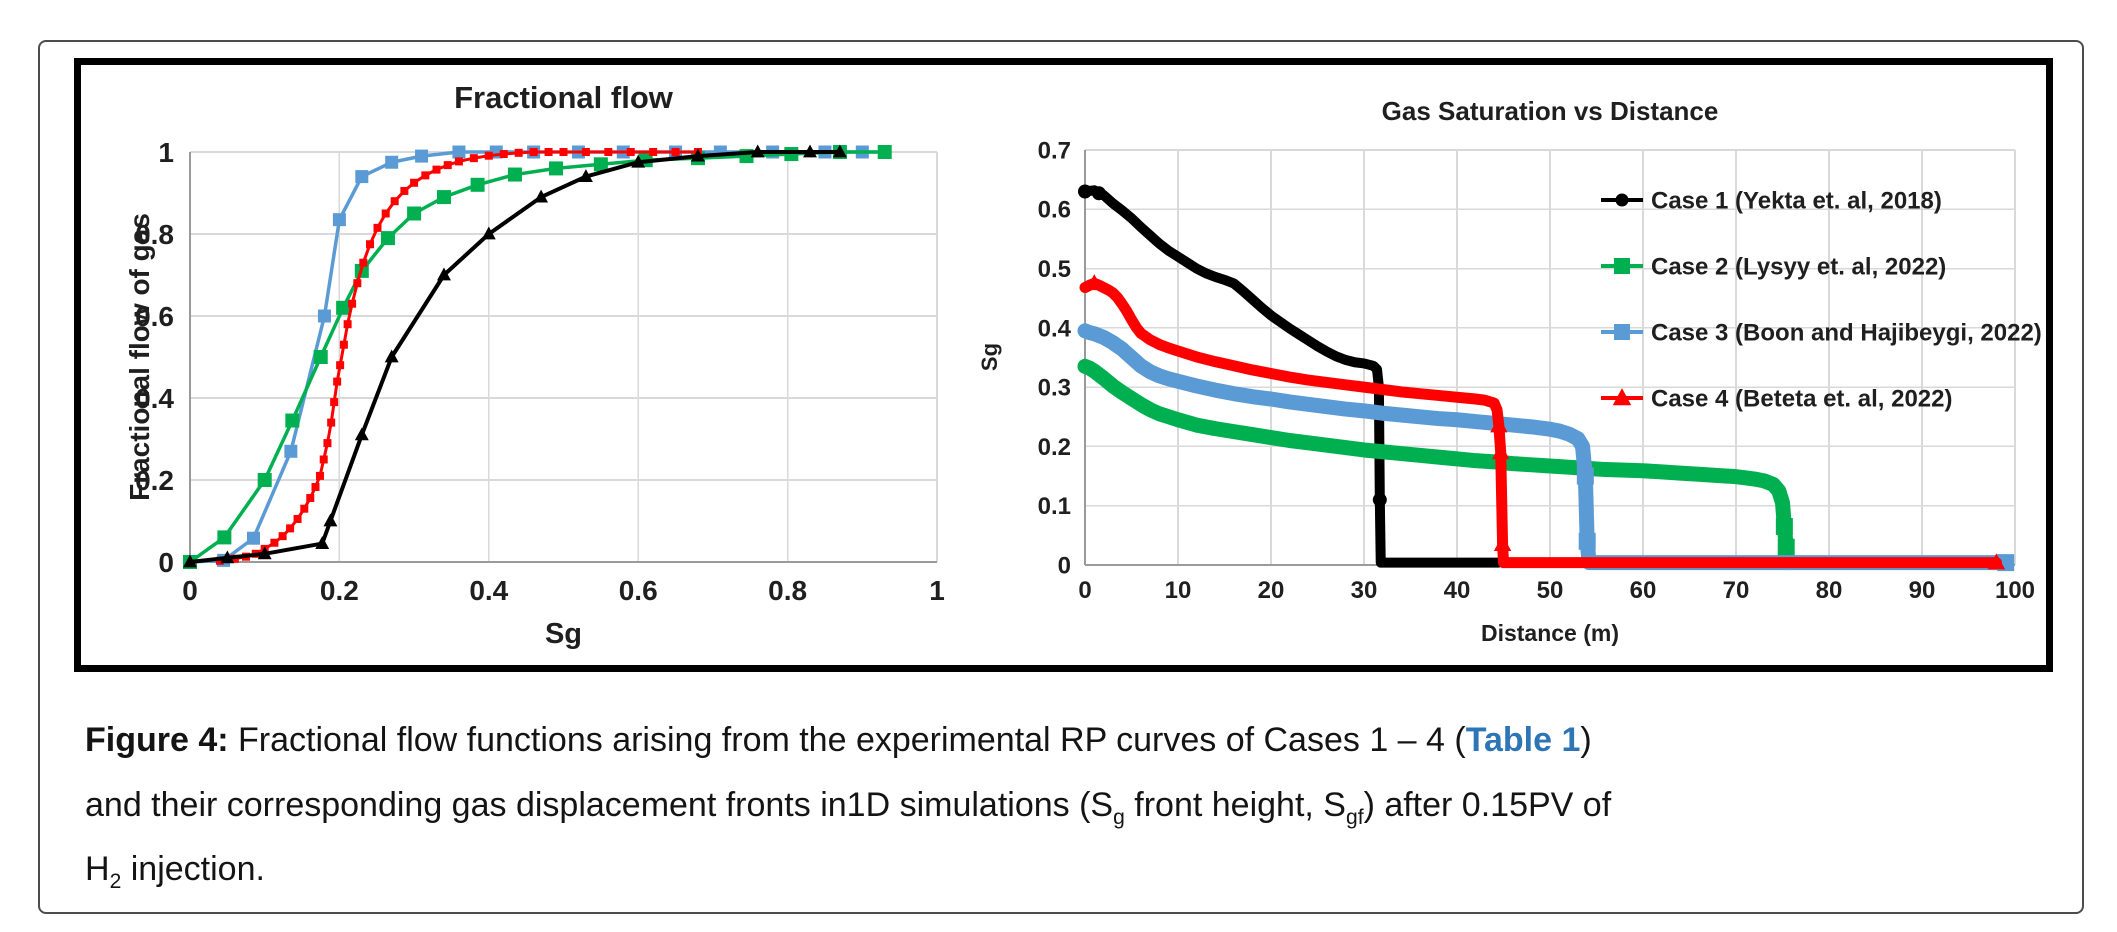  I want to click on fractional-flow-chart-title: Fractional flow, so click(563, 97).